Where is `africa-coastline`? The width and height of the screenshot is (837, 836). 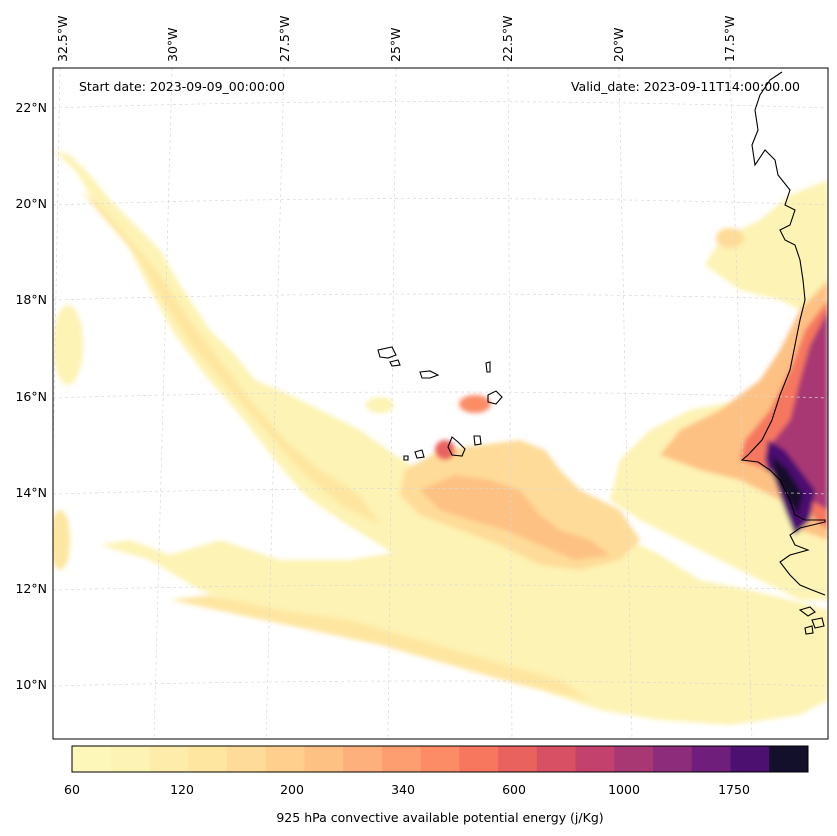 africa-coastline is located at coordinates (783, 333).